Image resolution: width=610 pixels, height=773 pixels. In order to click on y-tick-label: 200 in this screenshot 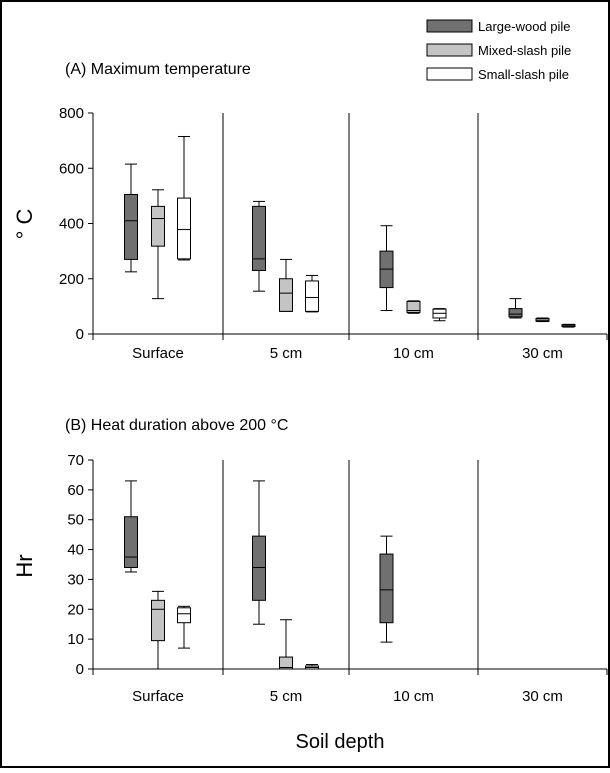, I will do `click(71, 279)`.